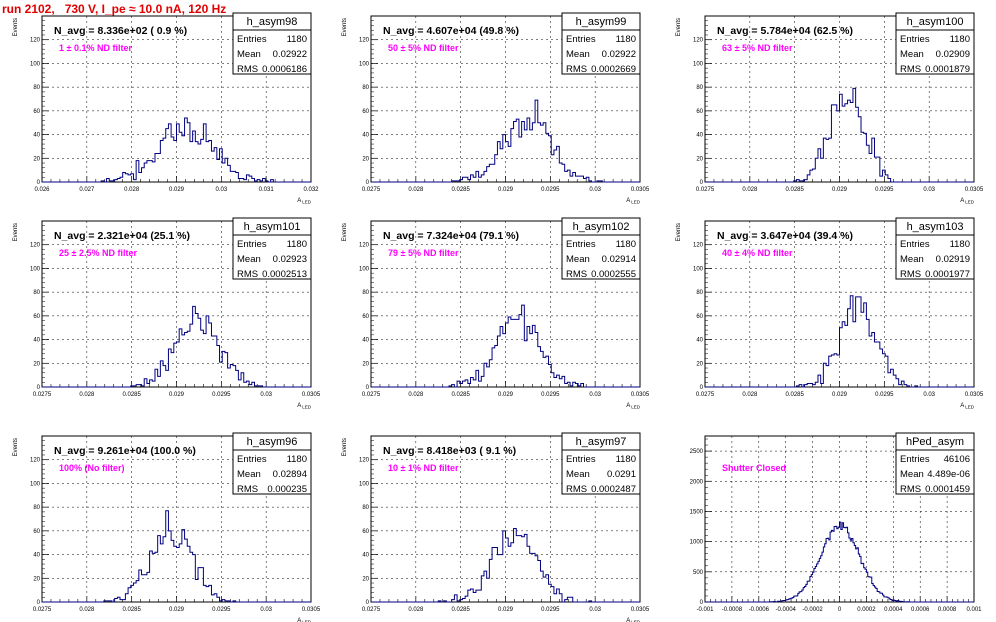  Describe the element at coordinates (266, 610) in the screenshot. I see `x-tick-label: 0.03` at that location.